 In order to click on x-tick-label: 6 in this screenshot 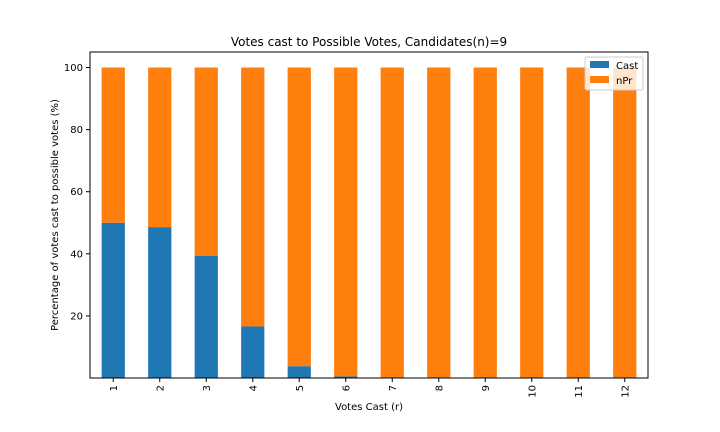, I will do `click(346, 388)`.